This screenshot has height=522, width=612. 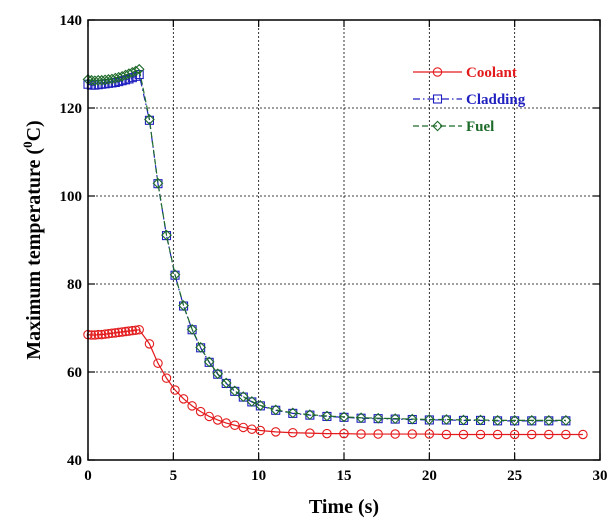 I want to click on y-tick-label: 40, so click(x=74, y=461).